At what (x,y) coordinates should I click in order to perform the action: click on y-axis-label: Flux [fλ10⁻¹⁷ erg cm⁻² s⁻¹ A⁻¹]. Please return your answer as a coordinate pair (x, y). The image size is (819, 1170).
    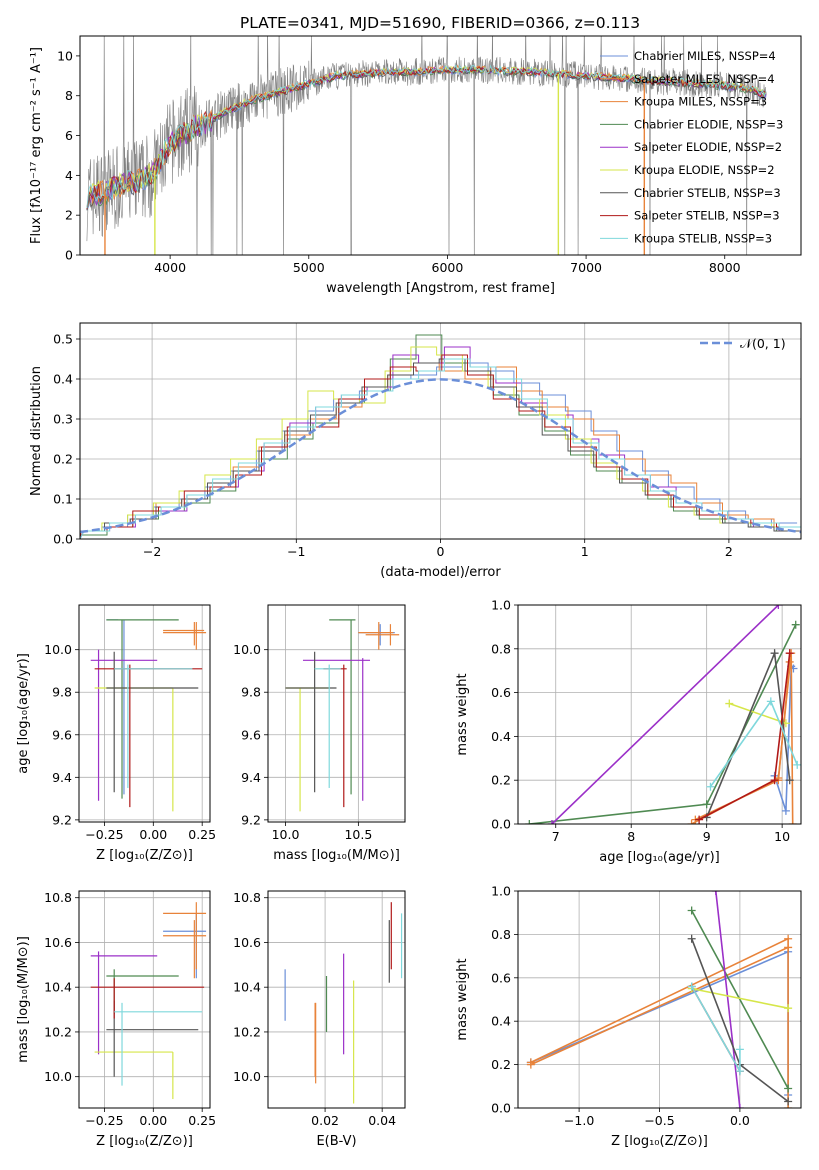
    Looking at the image, I should click on (36, 145).